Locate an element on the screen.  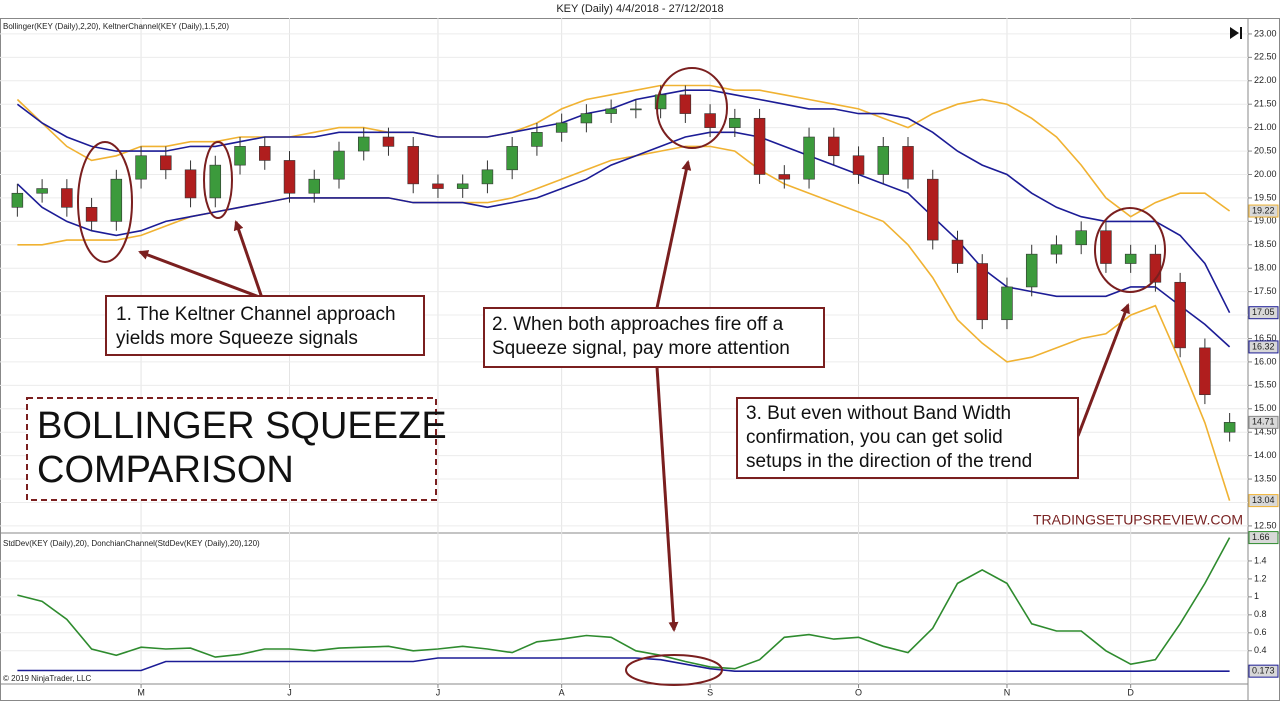
x-tick-label: S is located at coordinates (710, 692).